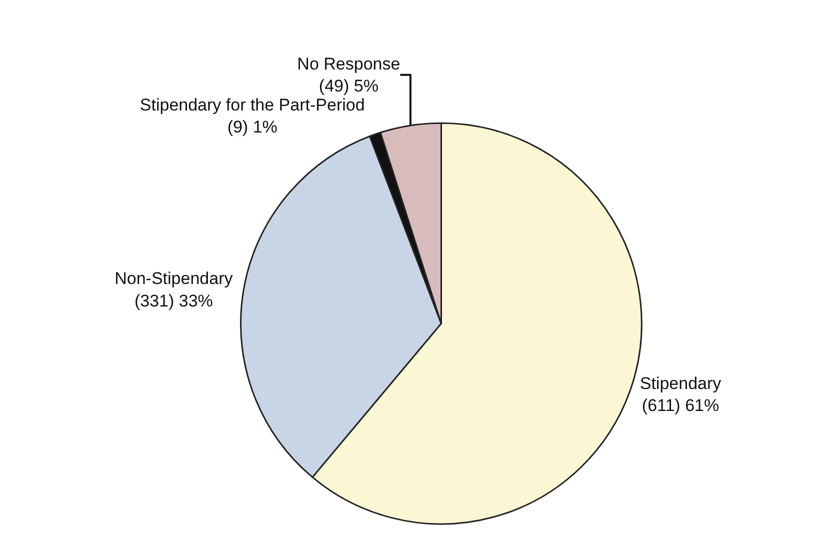 This screenshot has width=837, height=534. What do you see at coordinates (252, 127) in the screenshot?
I see `data-label: (9) 1%` at bounding box center [252, 127].